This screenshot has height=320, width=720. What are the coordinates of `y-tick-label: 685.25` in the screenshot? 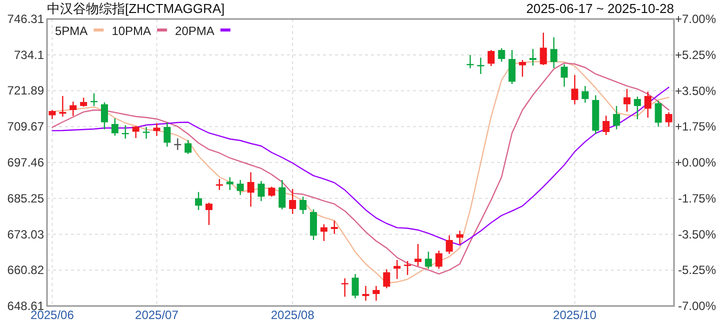 It's located at (25, 198).